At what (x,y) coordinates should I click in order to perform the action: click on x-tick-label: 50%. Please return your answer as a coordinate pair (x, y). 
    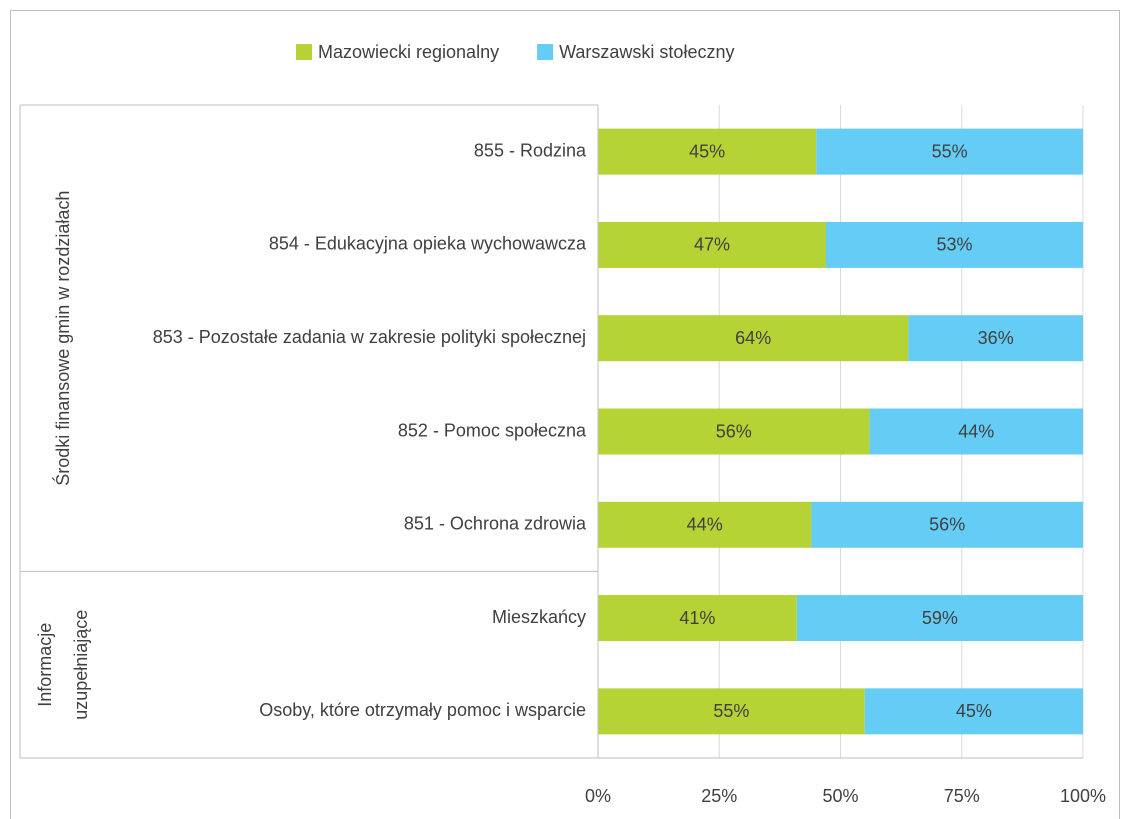
    Looking at the image, I should click on (840, 796).